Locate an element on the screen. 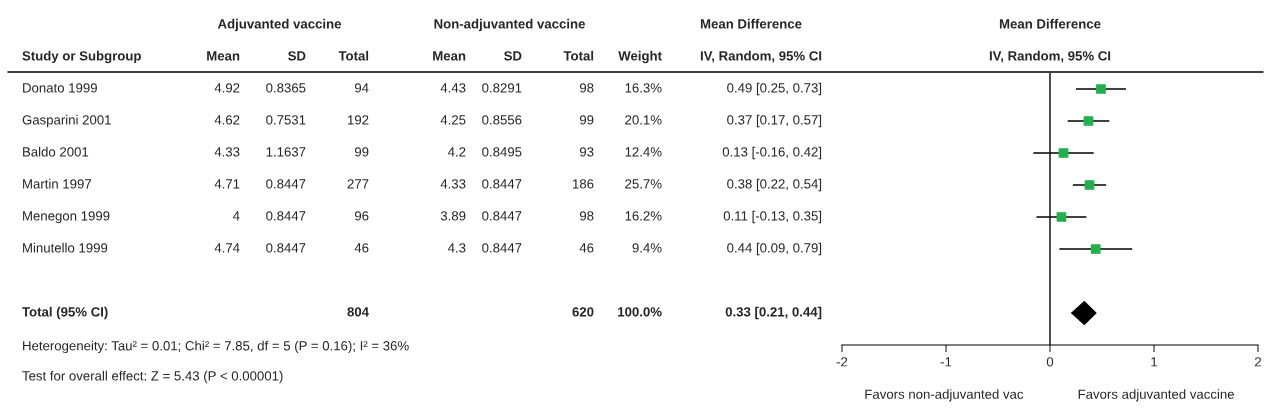 The image size is (1265, 411). text: 12.4% is located at coordinates (643, 152).